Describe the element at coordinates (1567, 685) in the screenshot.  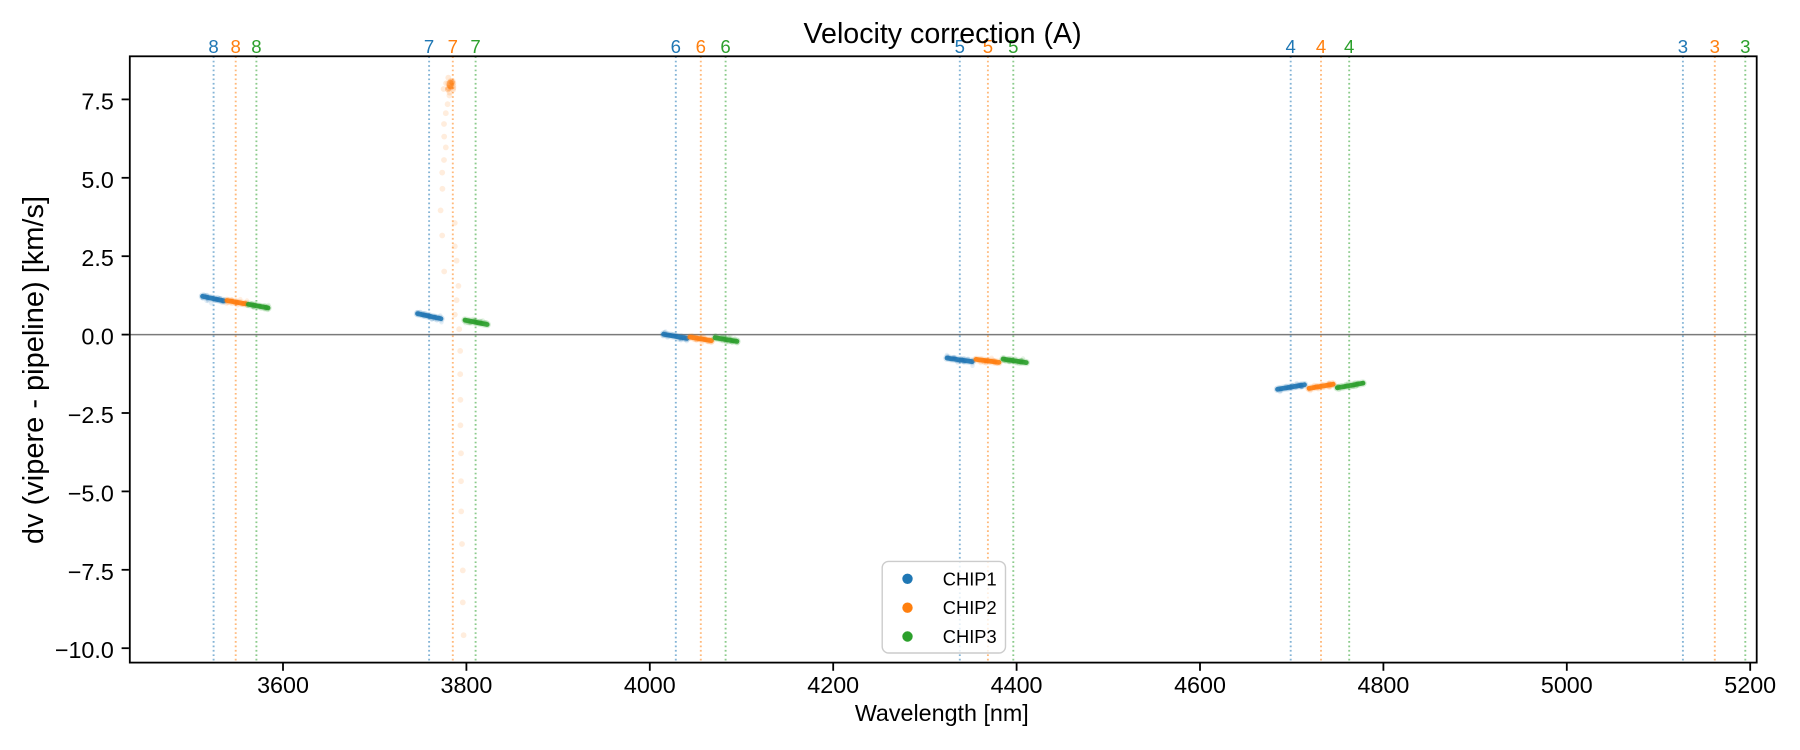
I see `svg-text: 5000` at that location.